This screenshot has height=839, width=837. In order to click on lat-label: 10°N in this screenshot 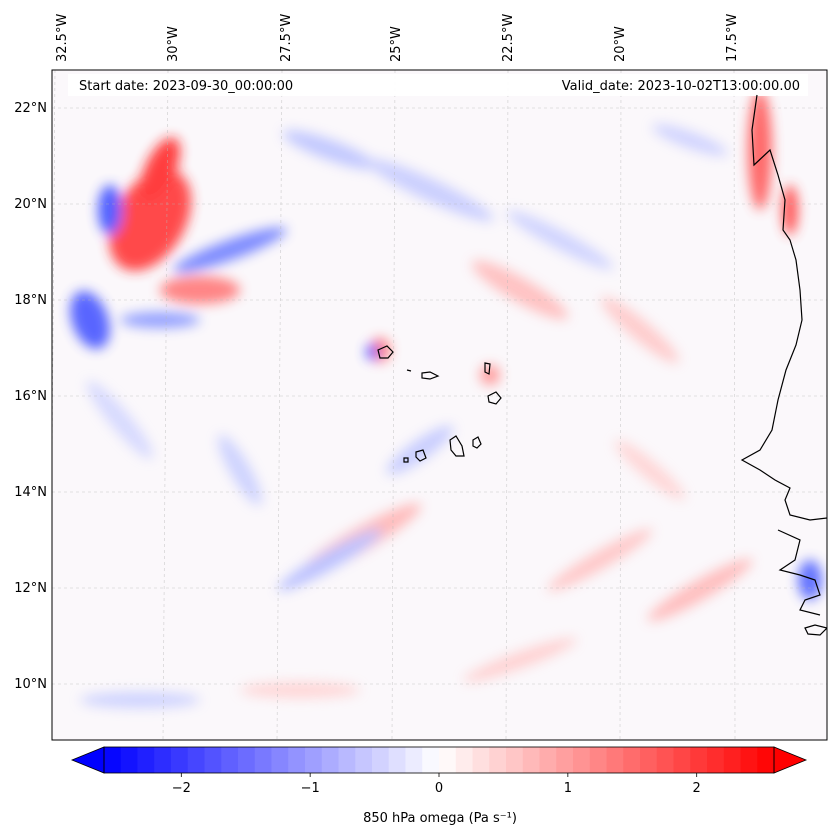, I will do `click(30, 684)`.